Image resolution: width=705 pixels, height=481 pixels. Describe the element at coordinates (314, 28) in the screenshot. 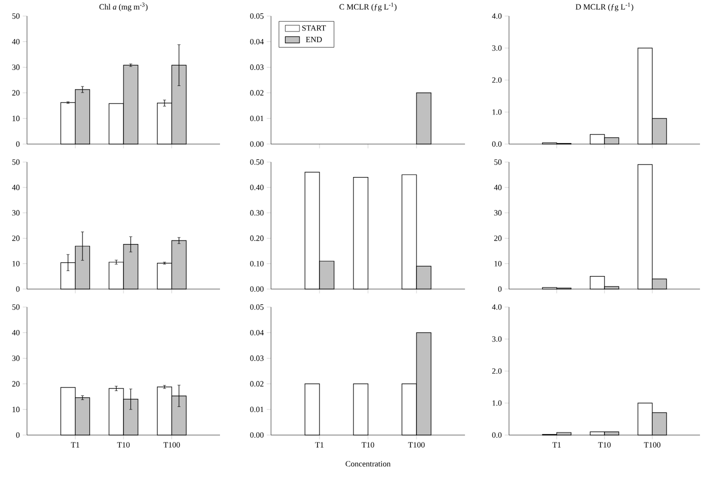

I see `legend-label: START` at that location.